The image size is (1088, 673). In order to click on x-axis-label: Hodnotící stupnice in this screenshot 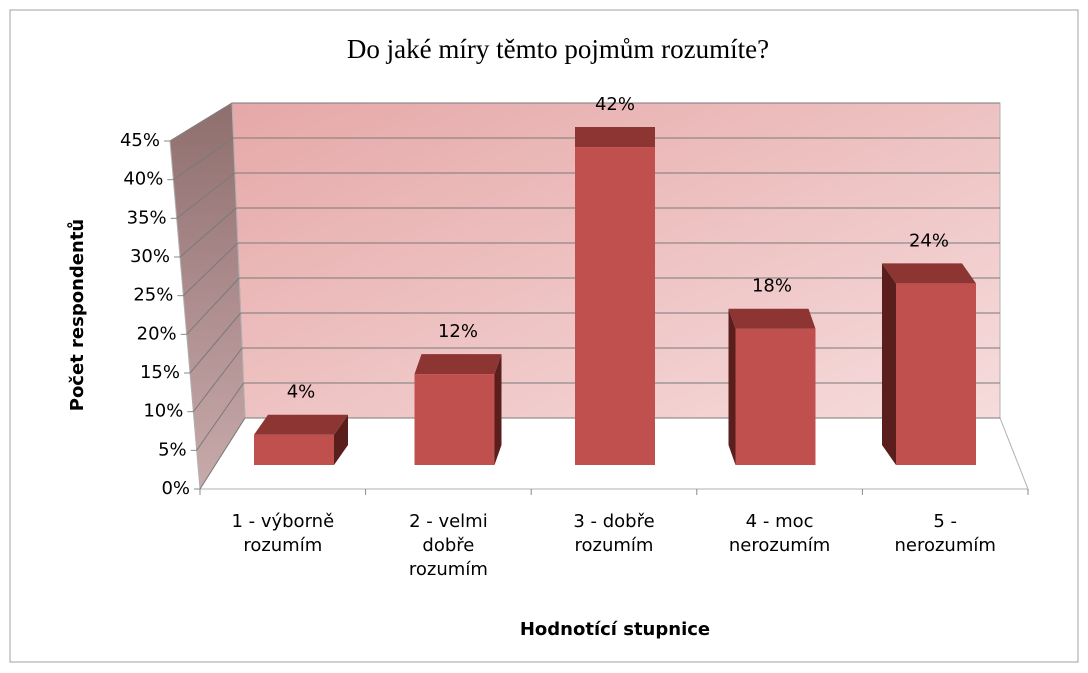, I will do `click(615, 629)`.